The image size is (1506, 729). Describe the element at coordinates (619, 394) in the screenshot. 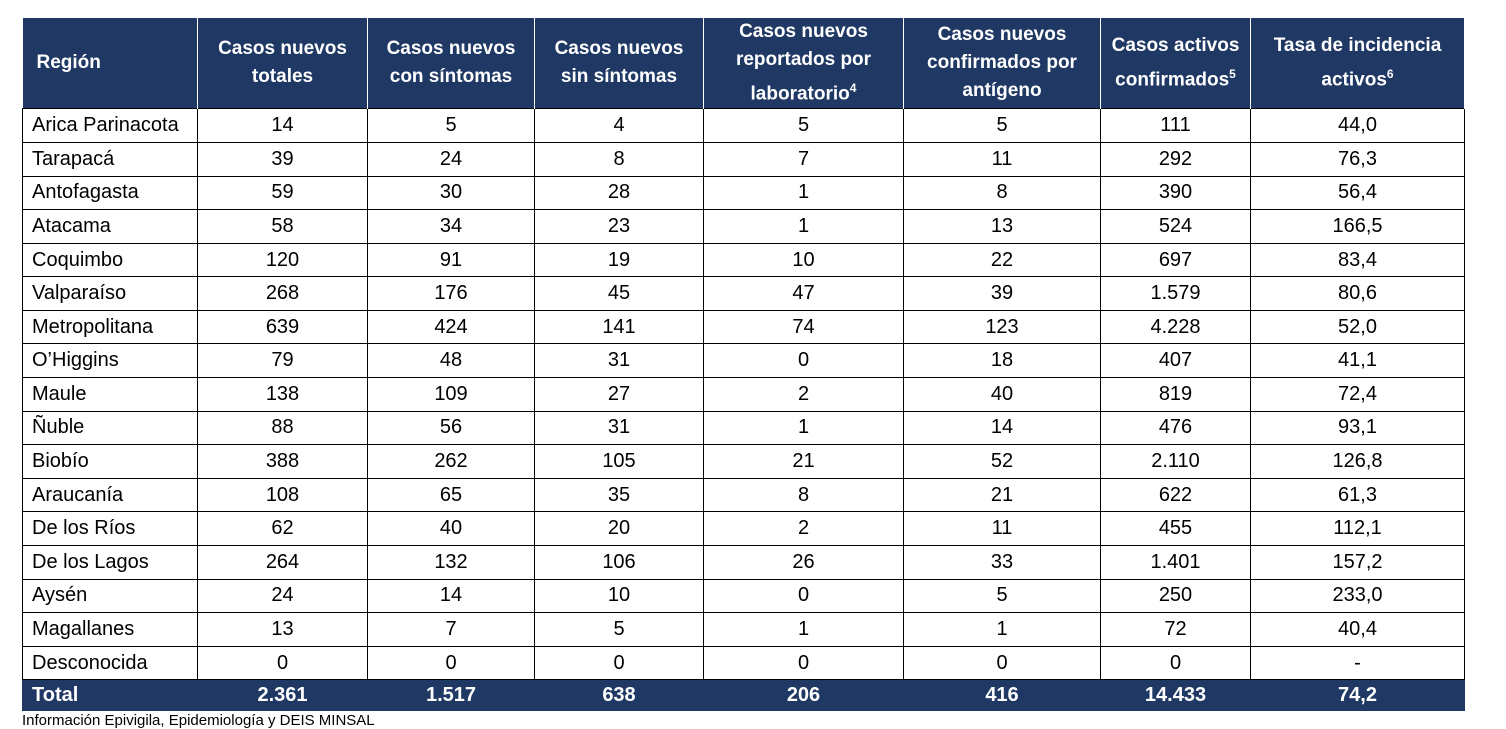

I see `cell: 27` at that location.